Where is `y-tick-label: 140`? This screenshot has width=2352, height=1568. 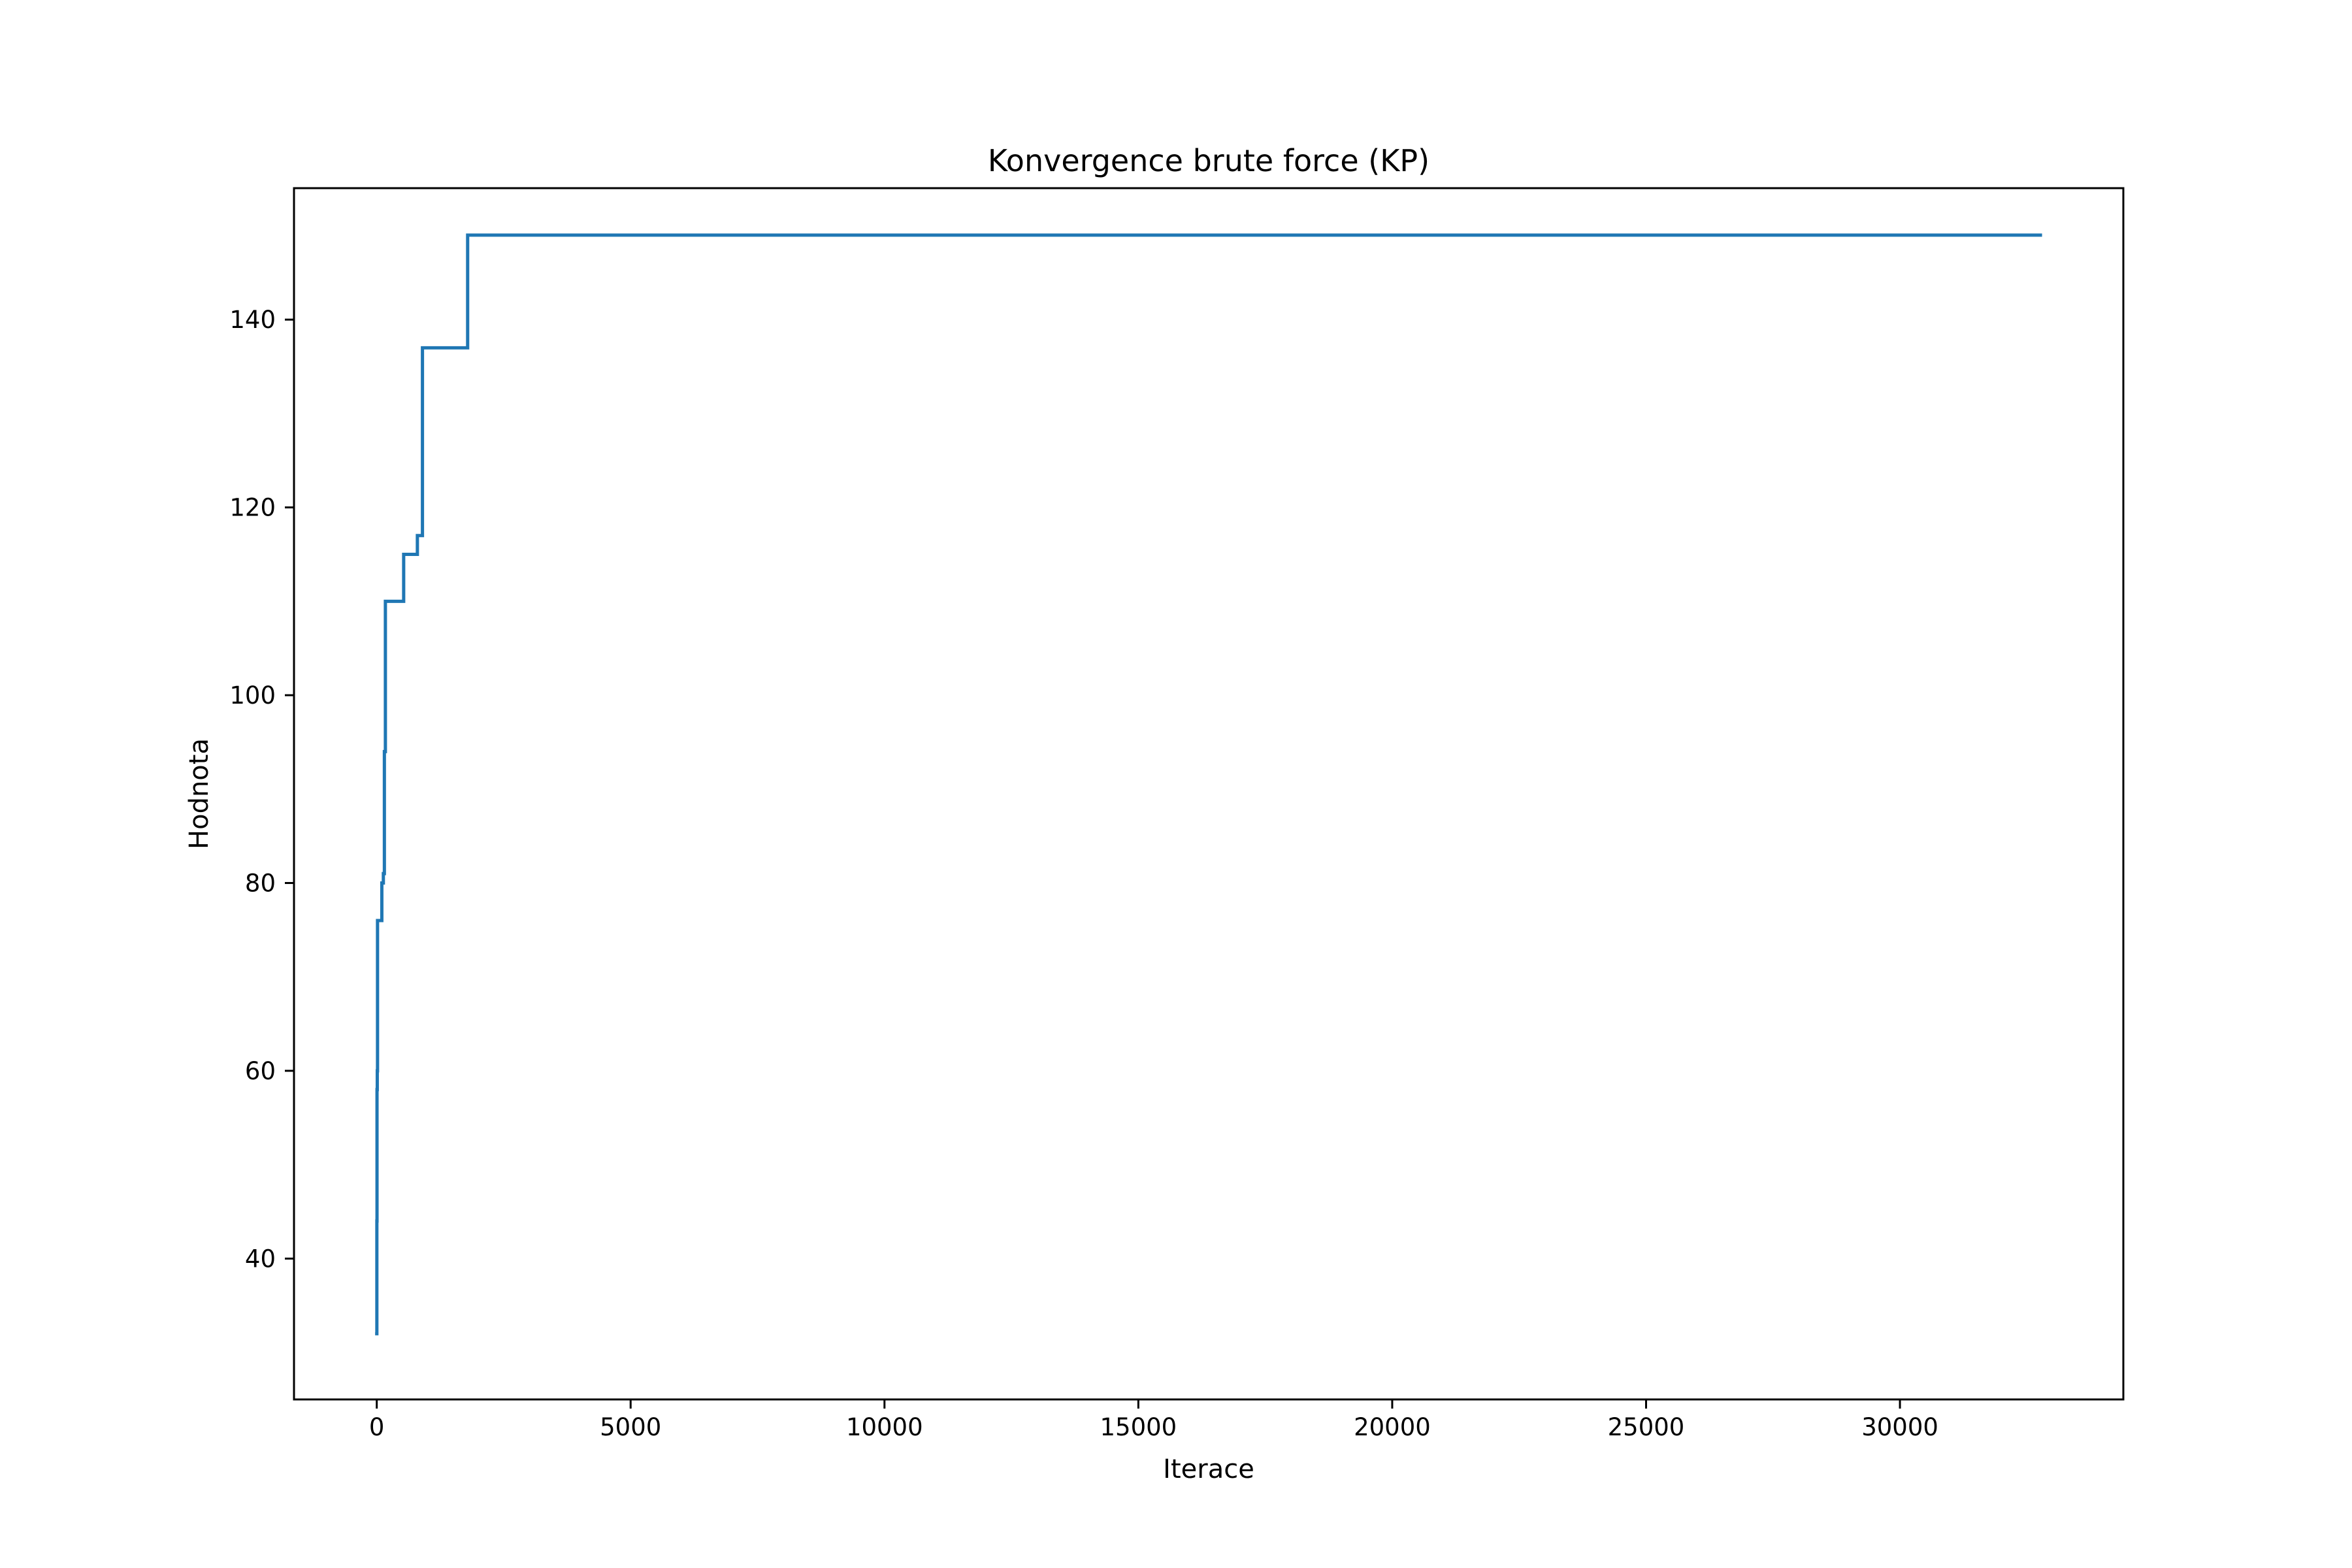
y-tick-label: 140 is located at coordinates (252, 320).